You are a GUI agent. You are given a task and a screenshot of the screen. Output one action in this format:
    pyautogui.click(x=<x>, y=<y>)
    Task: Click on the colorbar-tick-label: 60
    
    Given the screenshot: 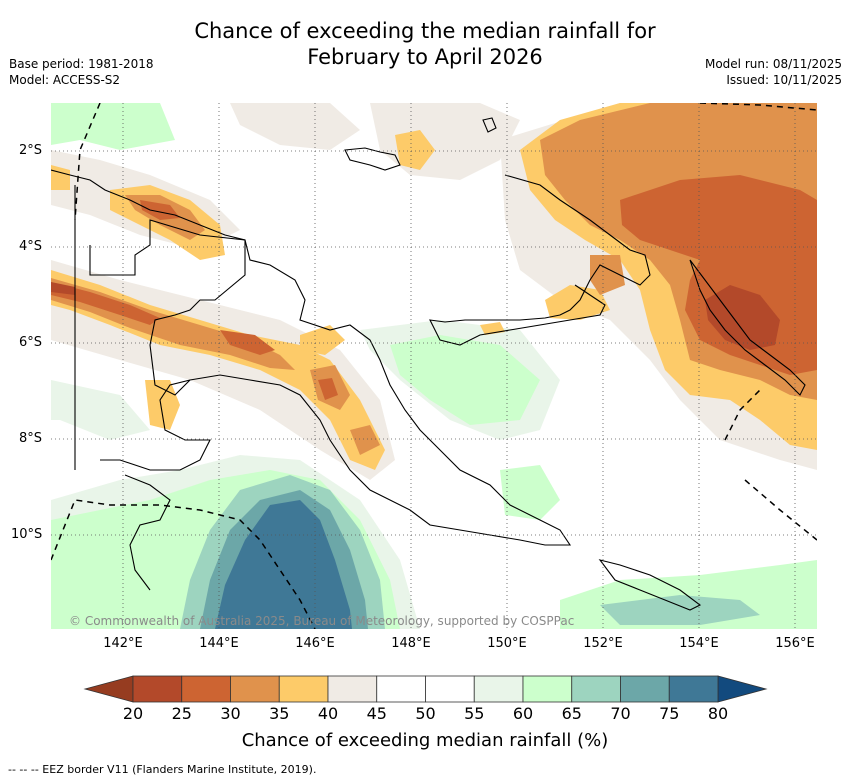 What is the action you would take?
    pyautogui.click(x=523, y=713)
    